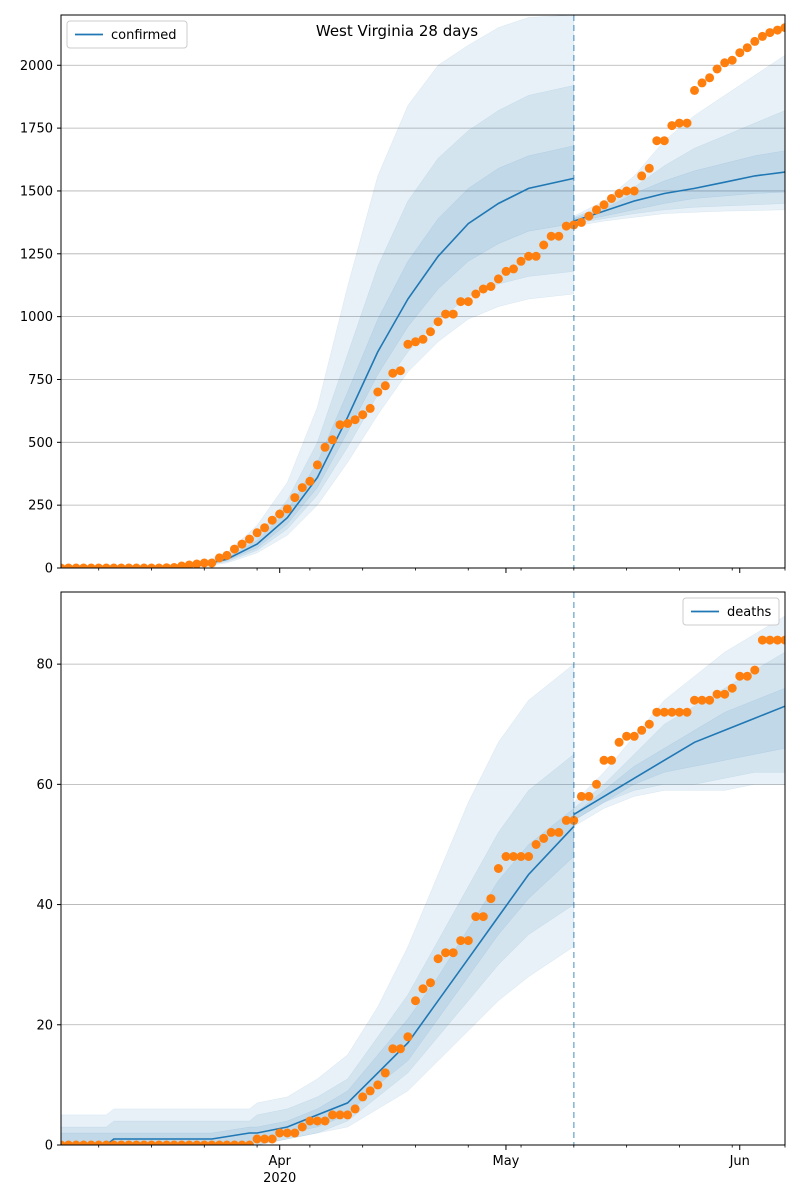 This screenshot has height=1204, width=800. Describe the element at coordinates (44, 785) in the screenshot. I see `deaths-y-tick-label: 60` at that location.